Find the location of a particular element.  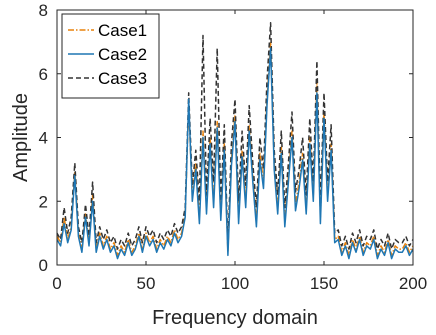

y-tick-label: 4 is located at coordinates (43, 138).